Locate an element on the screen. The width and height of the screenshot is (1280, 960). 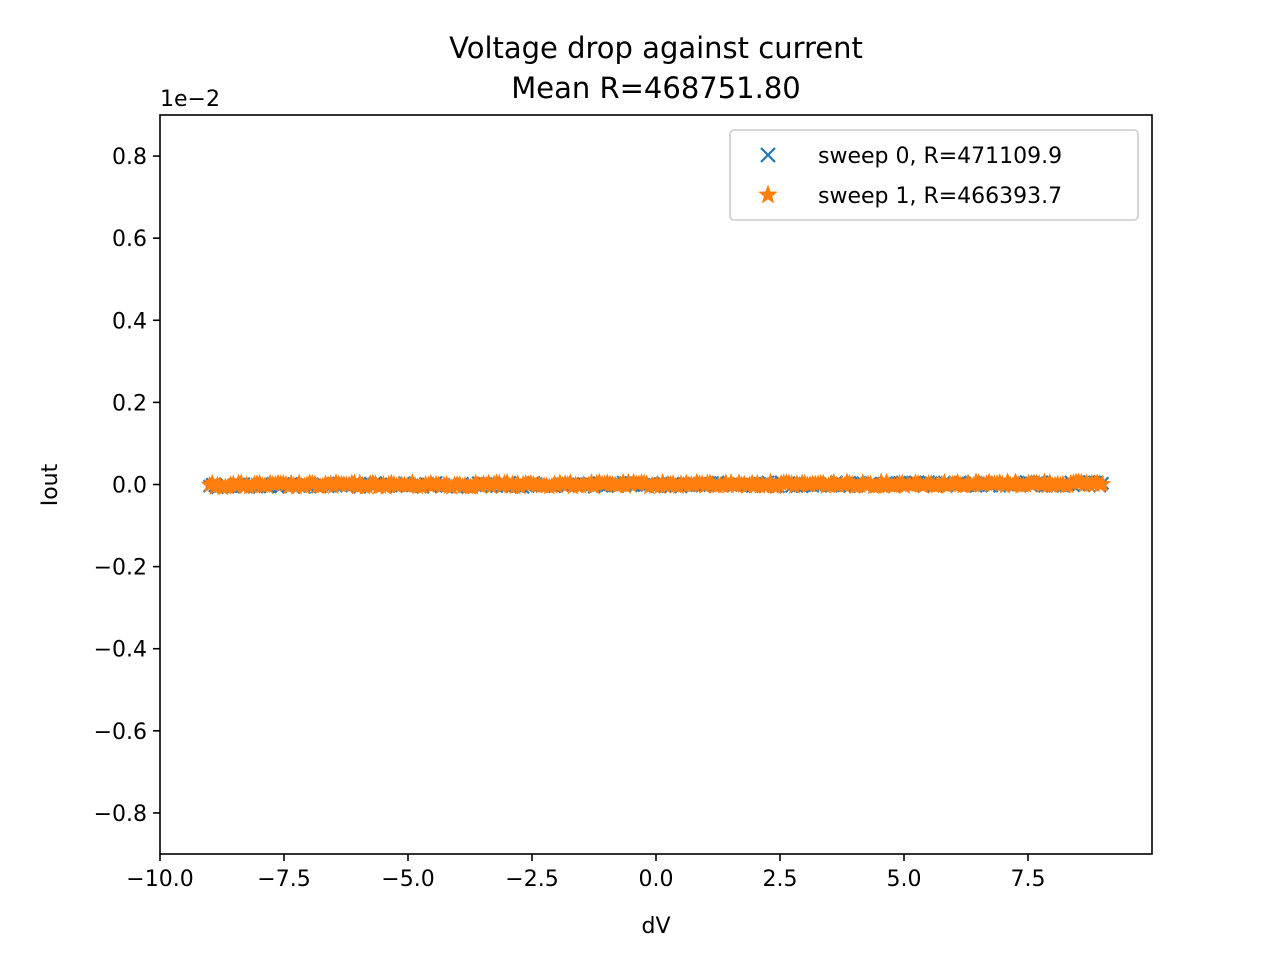
x-axis-label: dV is located at coordinates (655, 926).